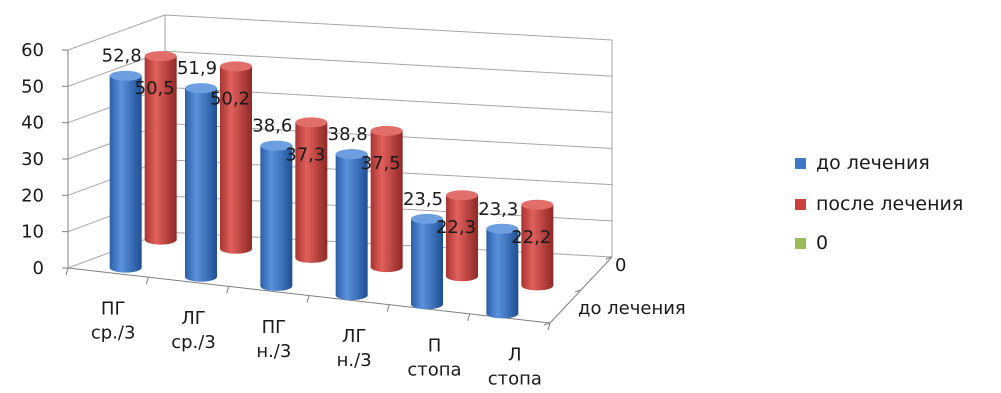 This screenshot has height=393, width=1001. Describe the element at coordinates (113, 321) in the screenshot. I see `x-tick-label: ПГ ср./3` at that location.